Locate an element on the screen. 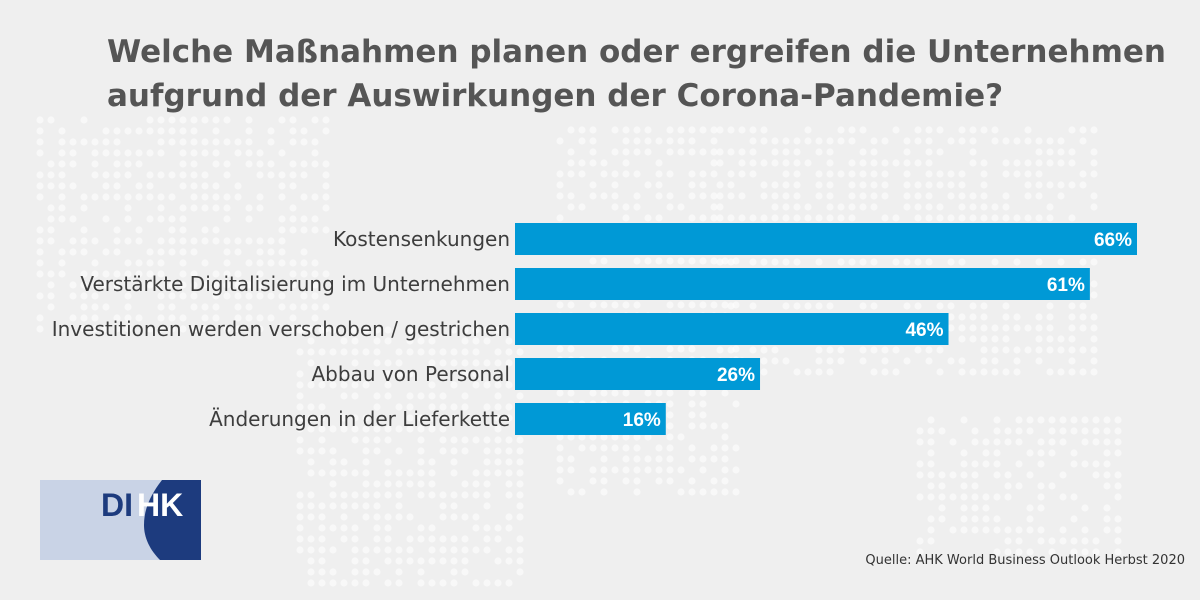 This screenshot has width=1200, height=600. logo-text-hk: HK is located at coordinates (160, 505).